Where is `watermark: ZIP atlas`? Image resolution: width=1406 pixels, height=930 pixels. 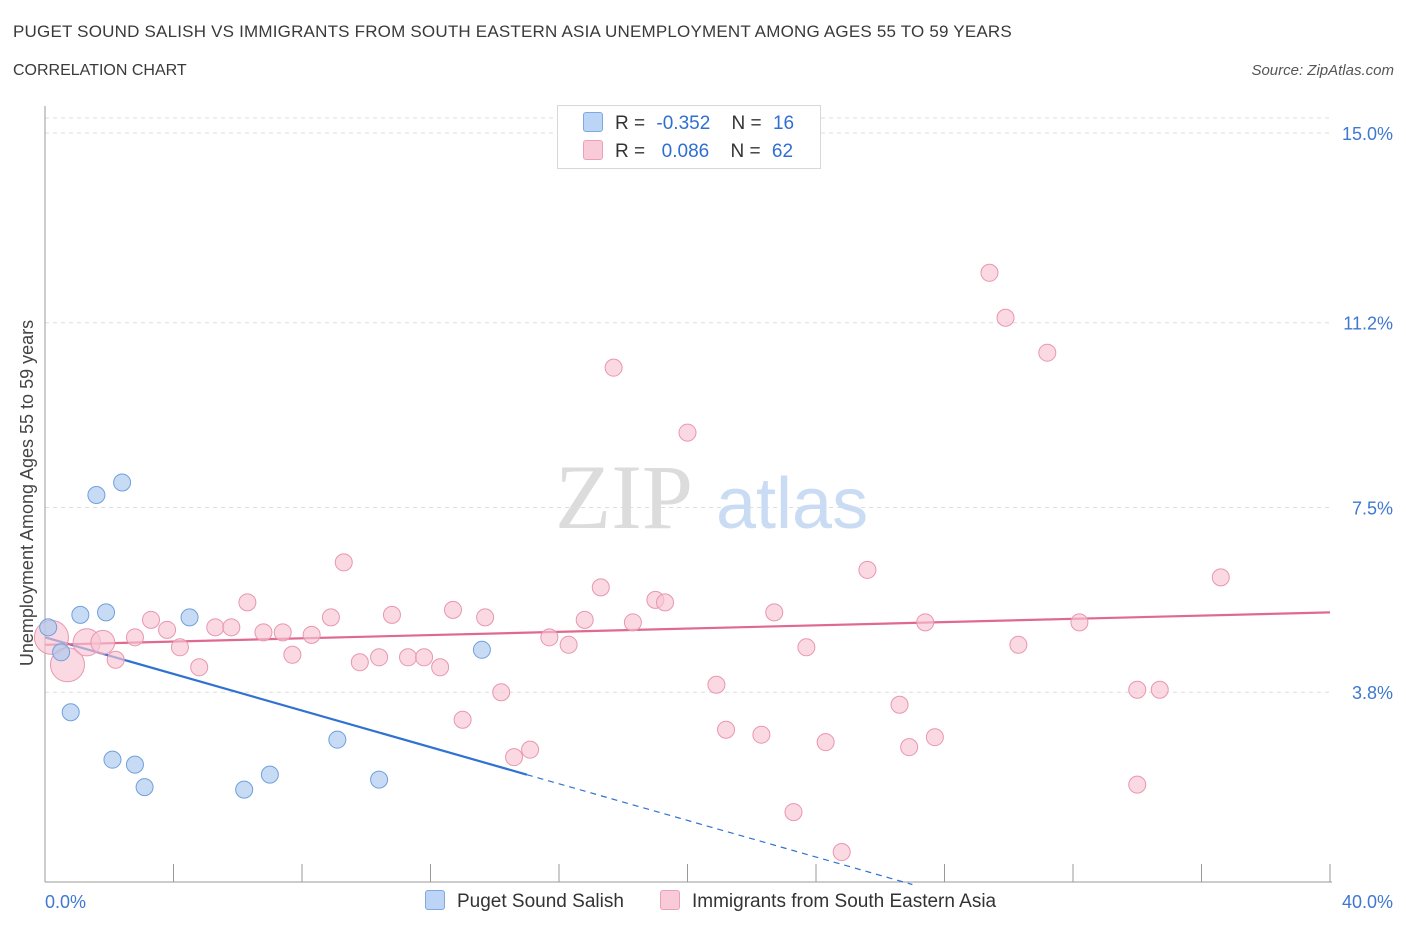 watermark: ZIP atlas is located at coordinates (711, 497).